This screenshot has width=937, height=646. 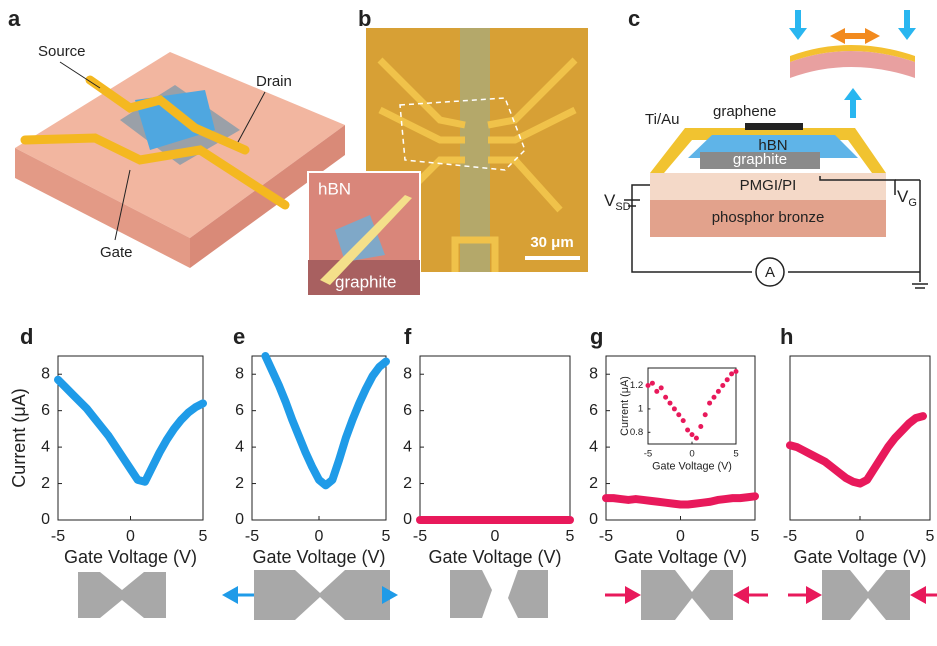 What do you see at coordinates (912, 203) in the screenshot?
I see `subscript: G` at bounding box center [912, 203].